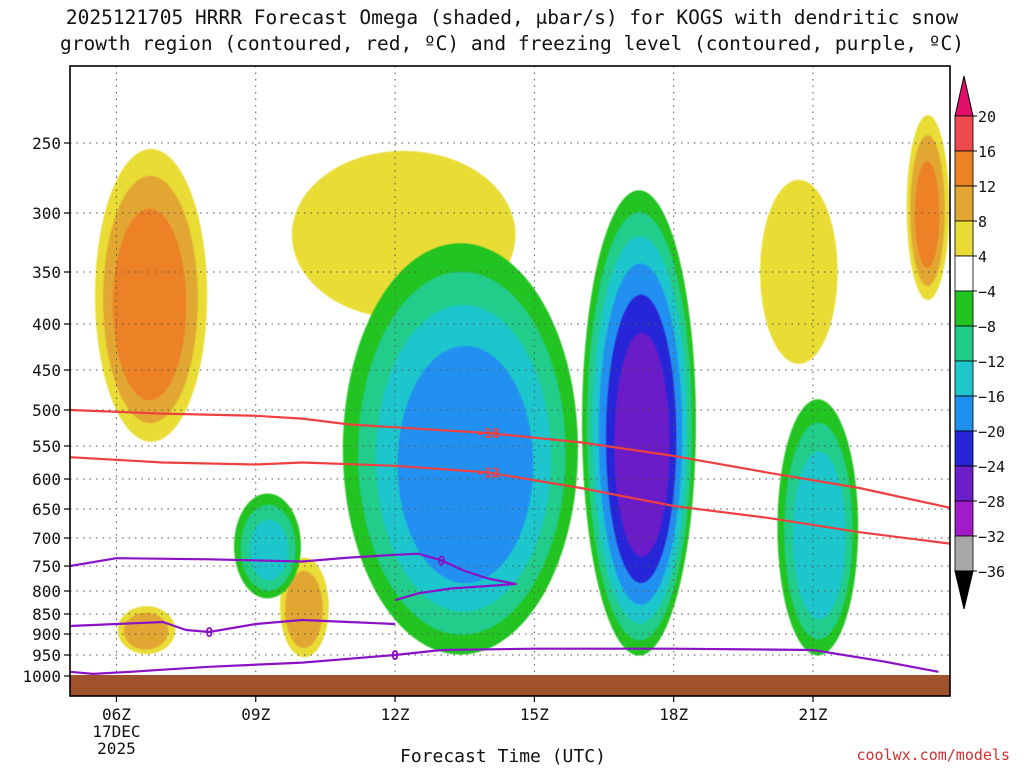 The width and height of the screenshot is (1024, 768). Describe the element at coordinates (987, 327) in the screenshot. I see `colorbar-label: −8` at that location.